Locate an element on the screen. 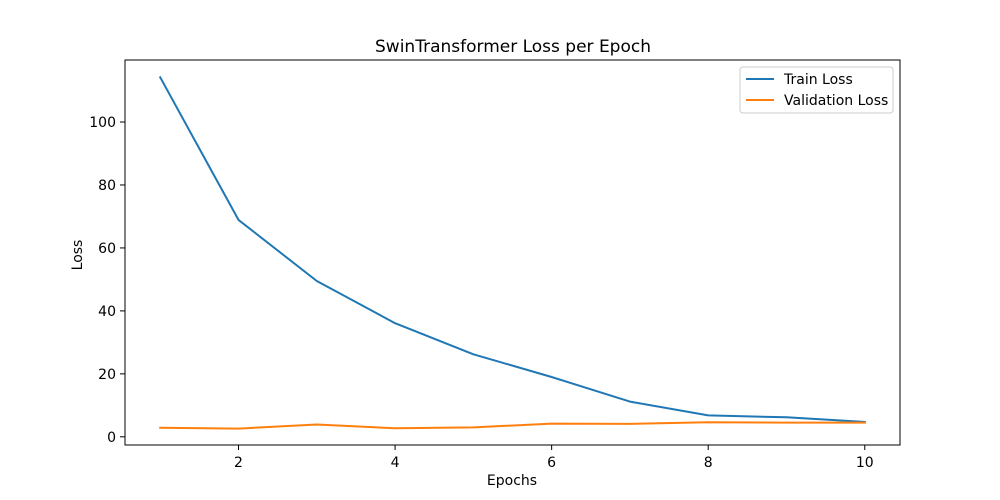 This screenshot has width=1000, height=500. legend-box is located at coordinates (816, 90).